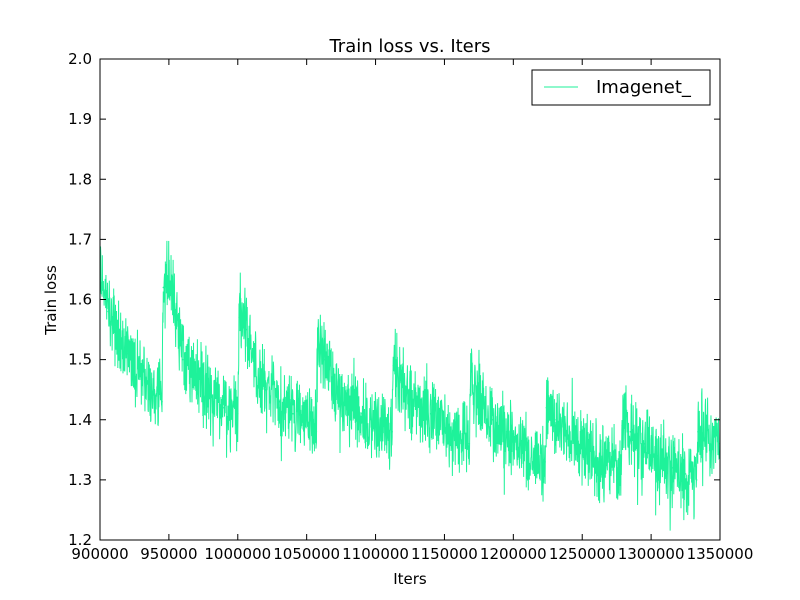  Describe the element at coordinates (80, 420) in the screenshot. I see `y-tick-label: 1.4` at that location.